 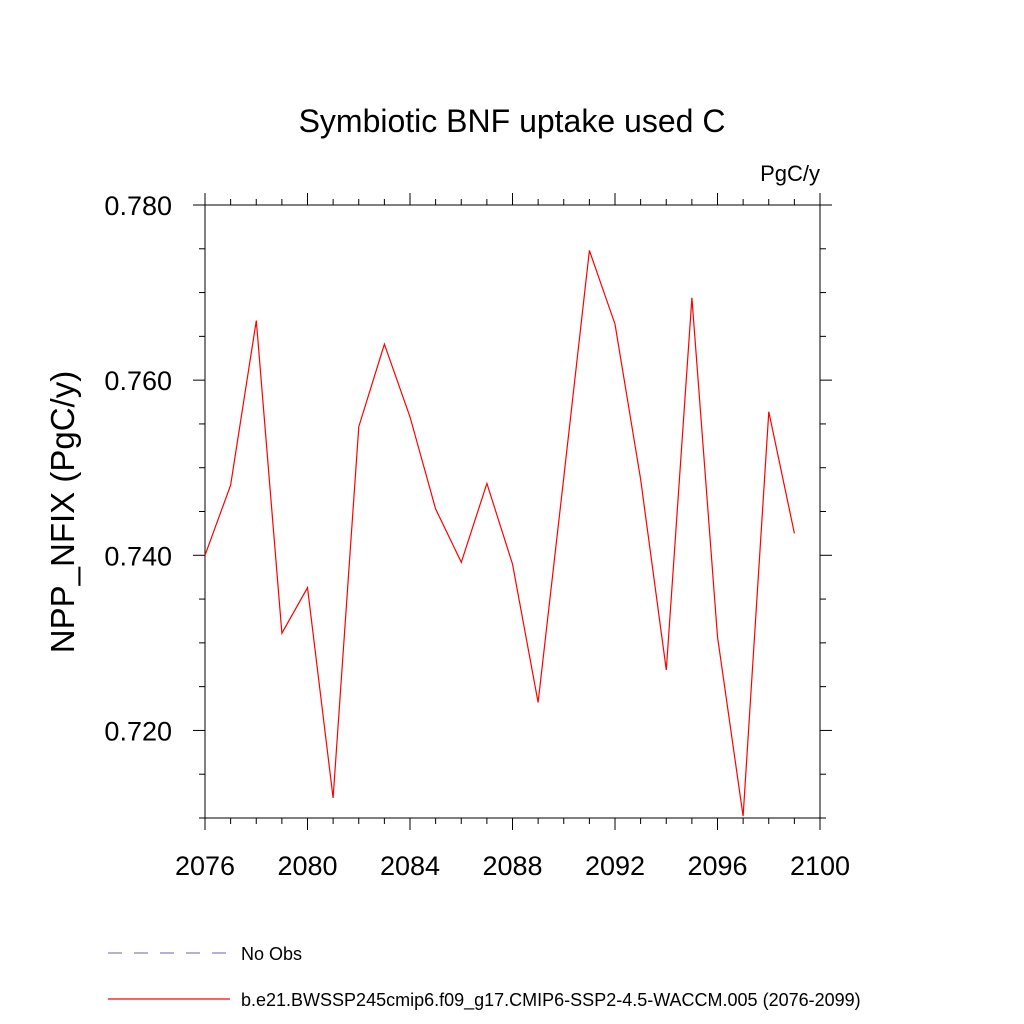 I want to click on legend-label: No Obs, so click(x=271, y=954).